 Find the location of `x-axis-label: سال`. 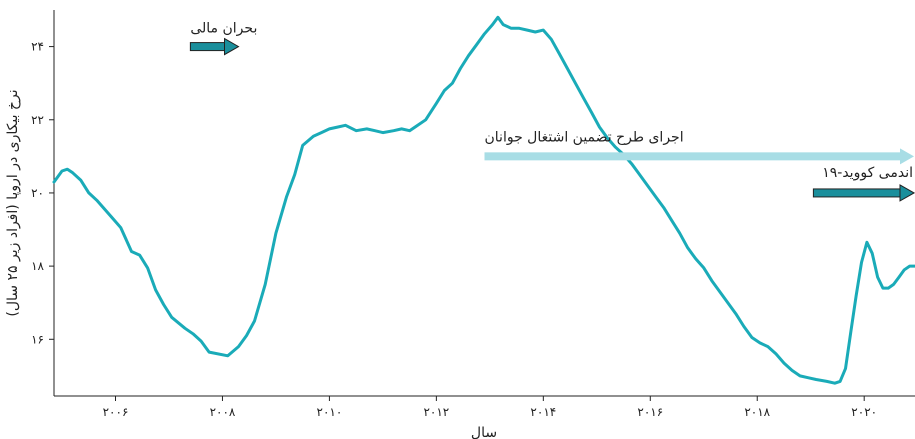

x-axis-label: سال is located at coordinates (484, 432).